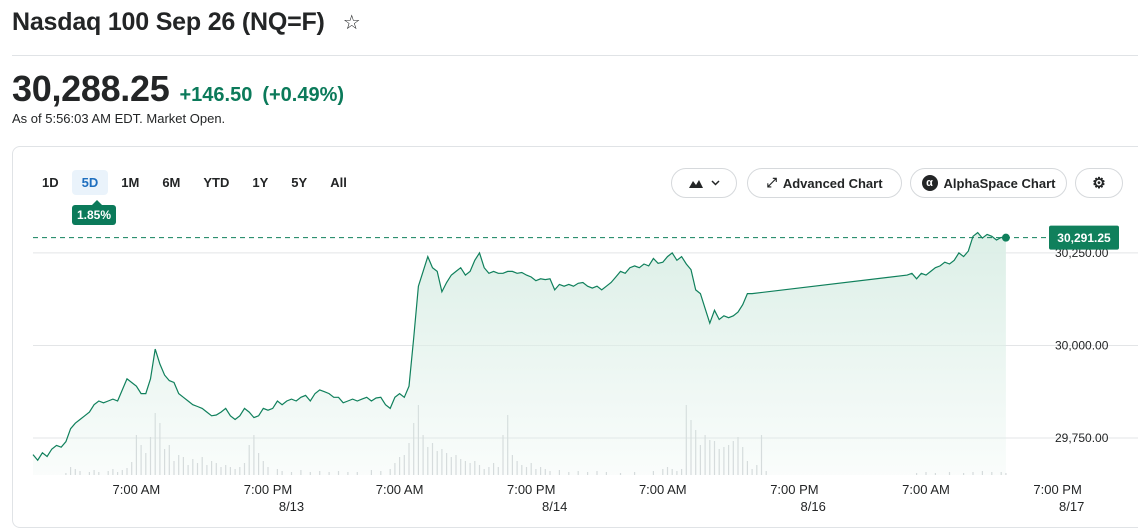 This screenshot has height=528, width=1138. Describe the element at coordinates (94, 212) in the screenshot. I see `range-change-badge: 1.85%` at that location.